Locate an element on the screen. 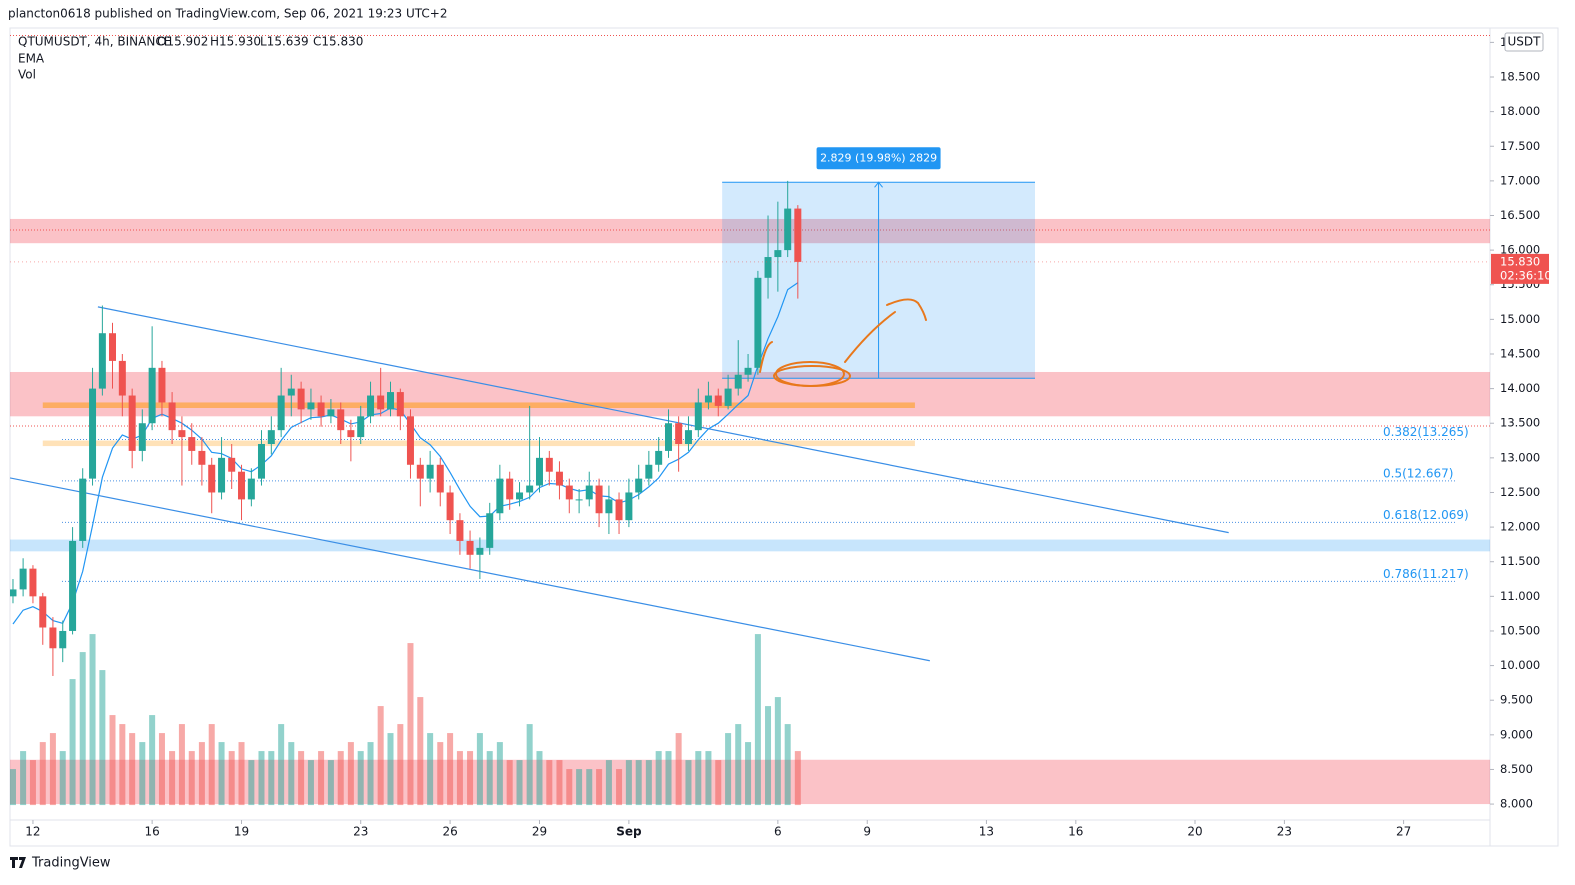 The image size is (1575, 885). ohlc-open: O15.902 is located at coordinates (182, 42).